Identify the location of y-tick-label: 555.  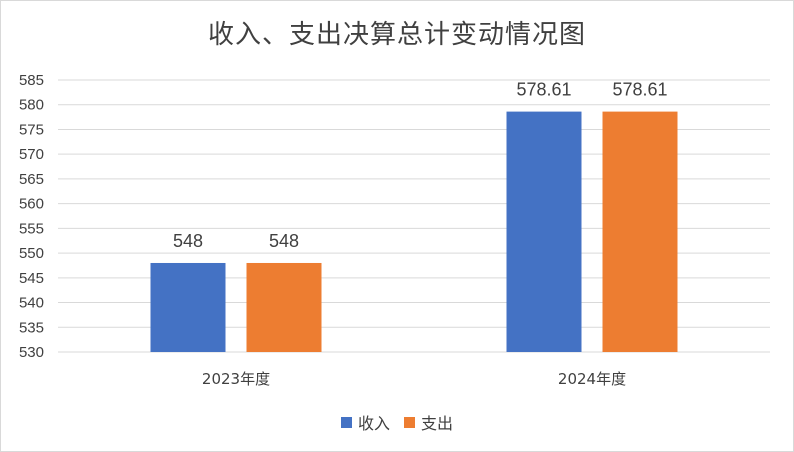
(31, 228).